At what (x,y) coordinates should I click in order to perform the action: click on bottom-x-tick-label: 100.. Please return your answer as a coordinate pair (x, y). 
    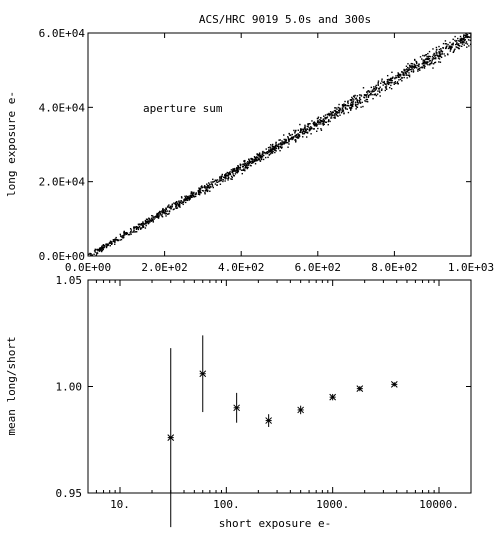
    Looking at the image, I should click on (226, 504).